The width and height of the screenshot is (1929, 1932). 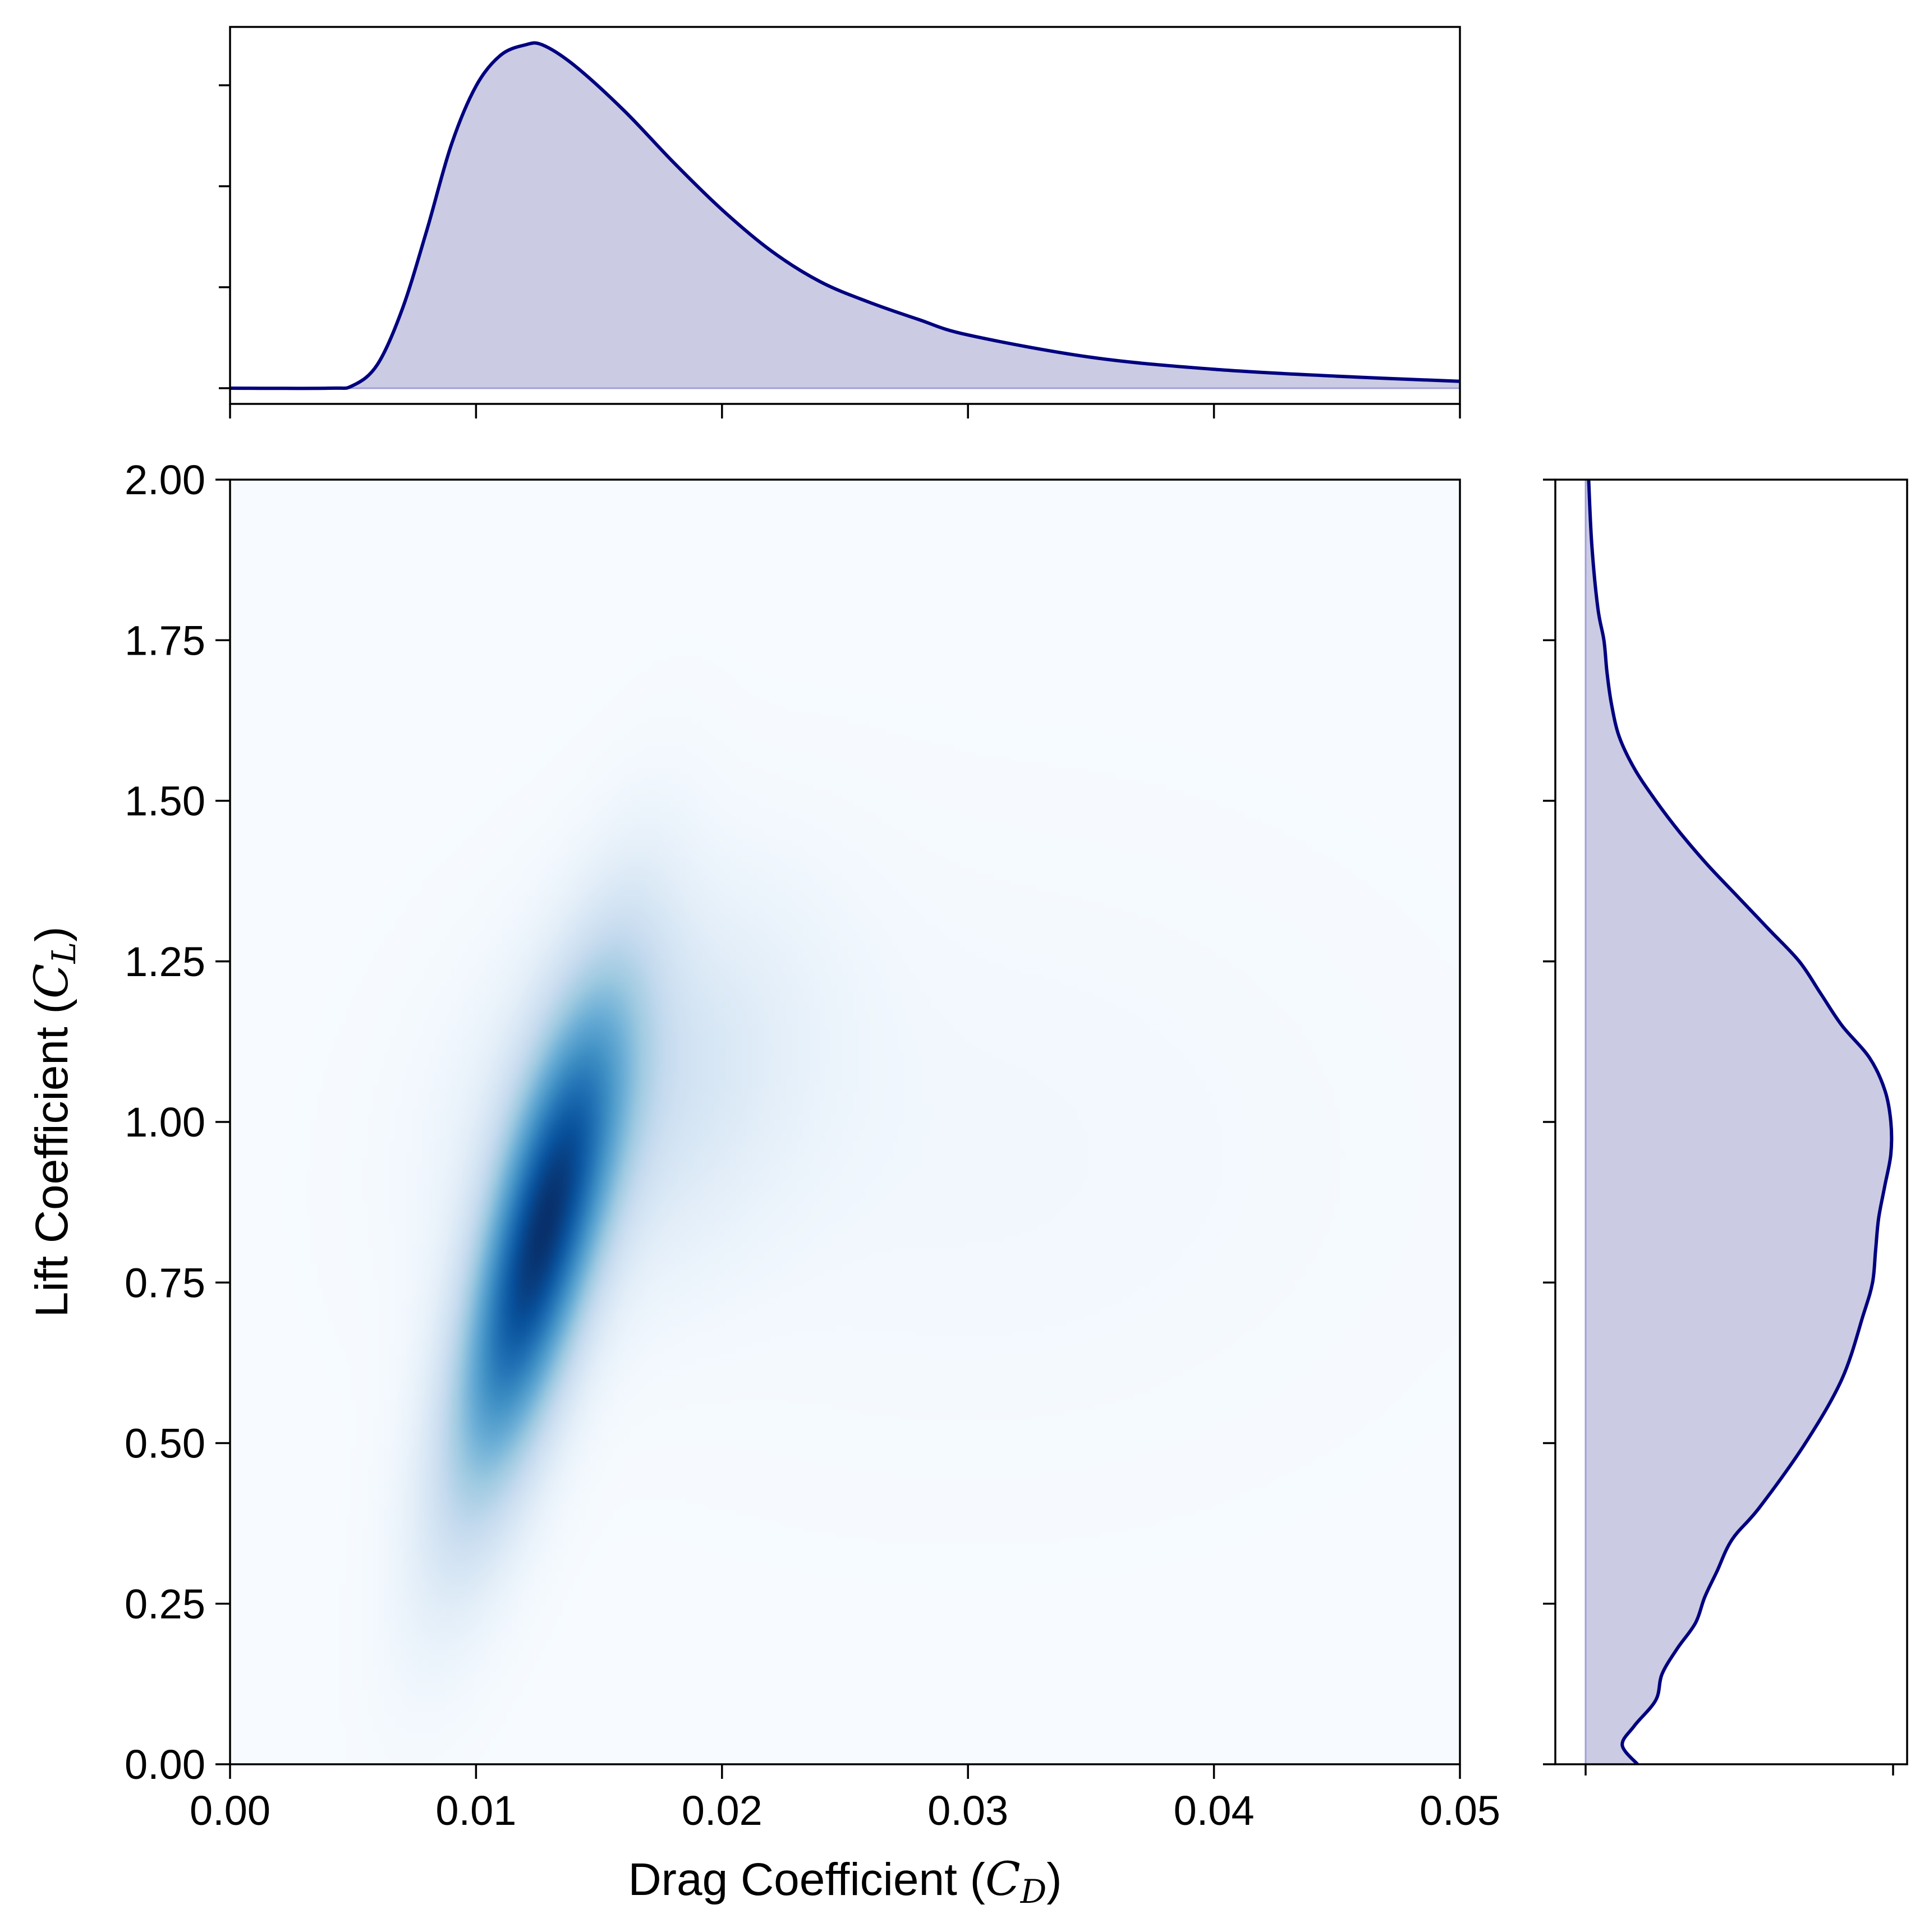 What do you see at coordinates (165, 1764) in the screenshot?
I see `y-tick-label: 0.00` at bounding box center [165, 1764].